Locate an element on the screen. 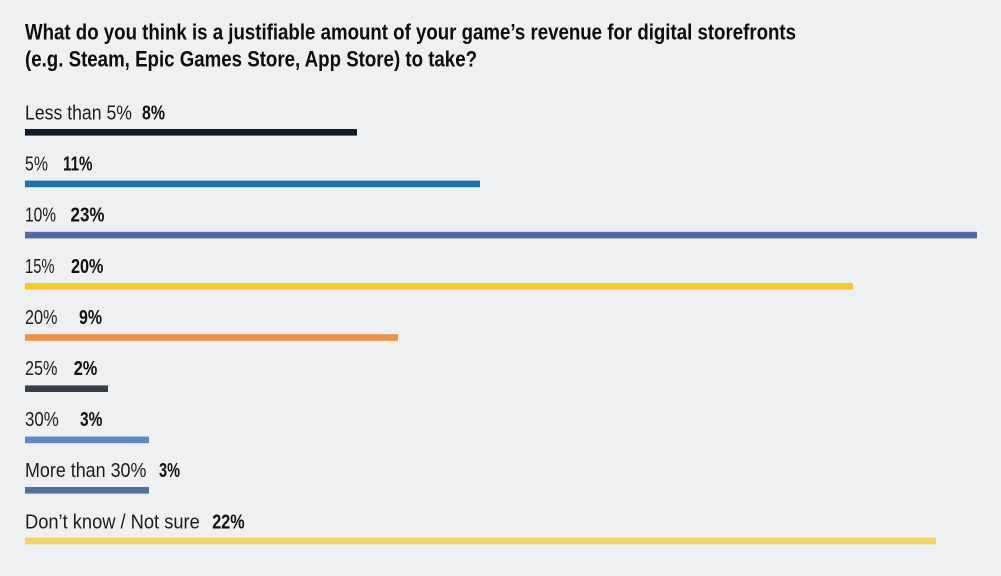 The image size is (1001, 576). svg-text: 25% is located at coordinates (41, 368).